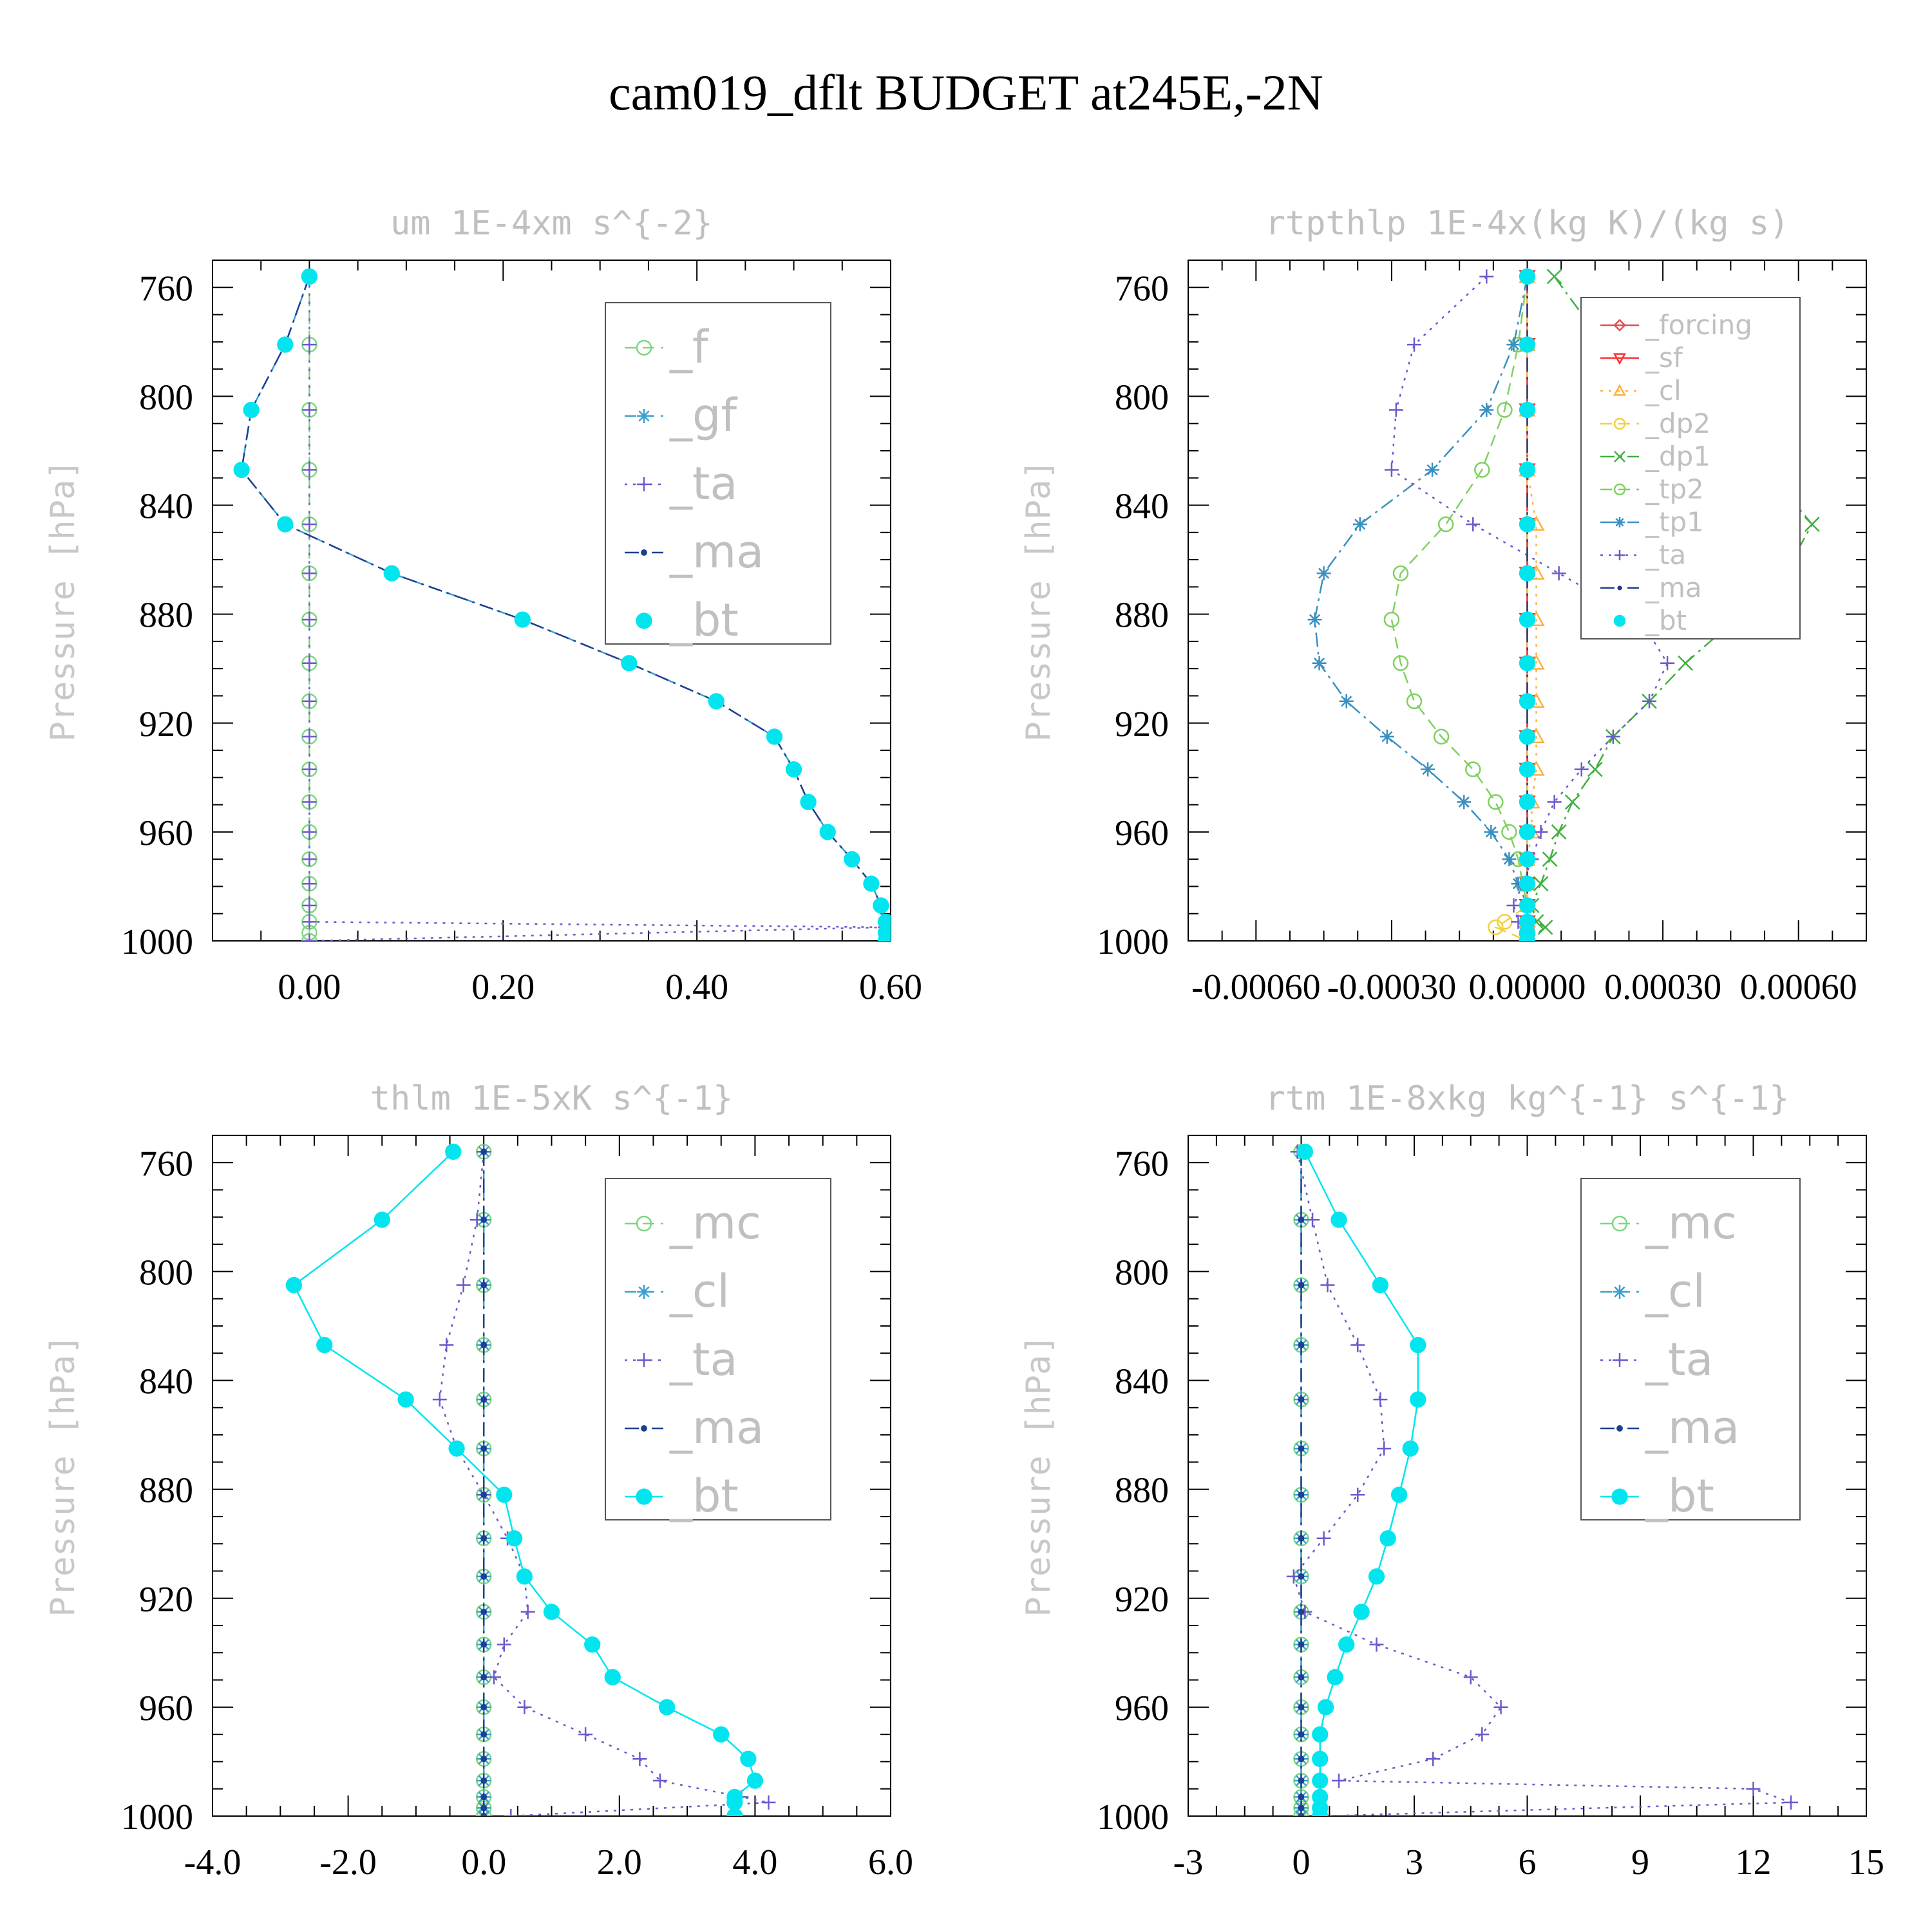  Describe the element at coordinates (1414, 1862) in the screenshot. I see `x-tick-label: 3` at that location.